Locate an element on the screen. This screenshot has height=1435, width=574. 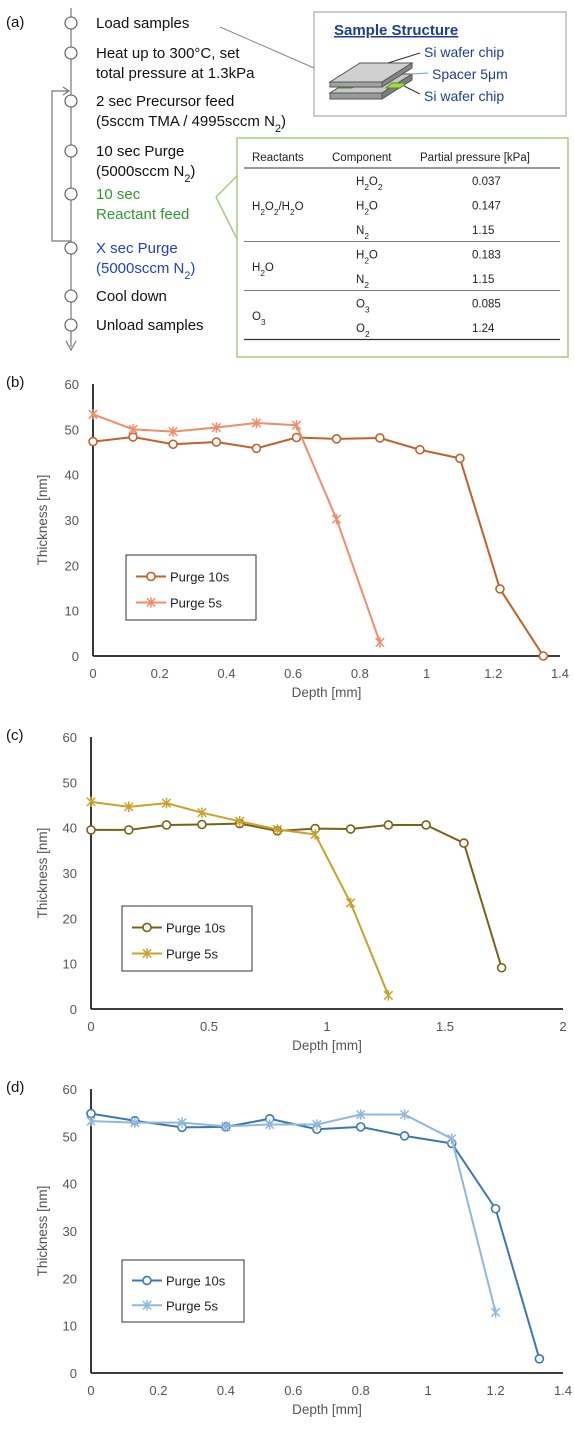
panel-label-d: (d) is located at coordinates (15, 1087).